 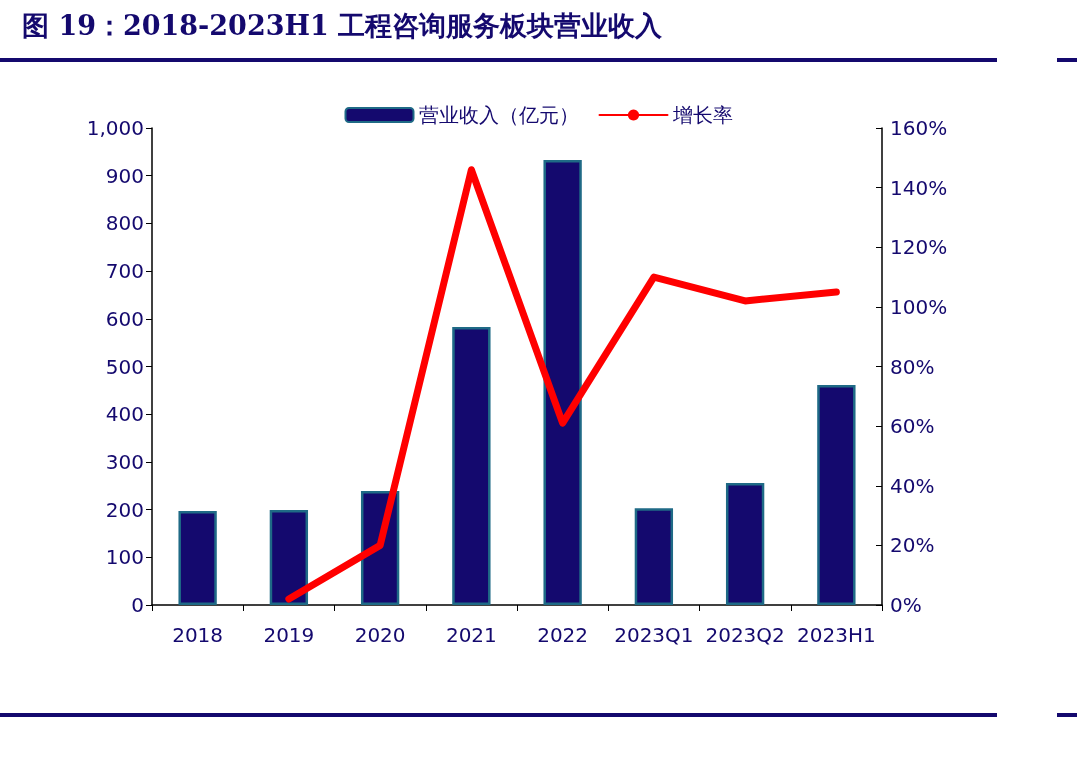 What do you see at coordinates (124, 223) in the screenshot?
I see `y-tick-label: 800` at bounding box center [124, 223].